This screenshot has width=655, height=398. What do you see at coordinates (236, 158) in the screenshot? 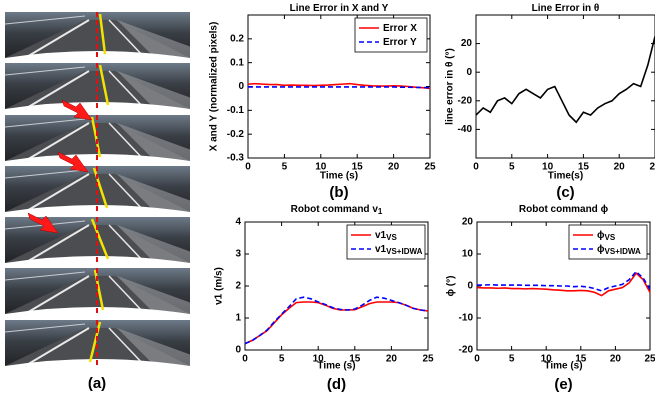
I see `y-tick-label: -0.3` at bounding box center [236, 158].